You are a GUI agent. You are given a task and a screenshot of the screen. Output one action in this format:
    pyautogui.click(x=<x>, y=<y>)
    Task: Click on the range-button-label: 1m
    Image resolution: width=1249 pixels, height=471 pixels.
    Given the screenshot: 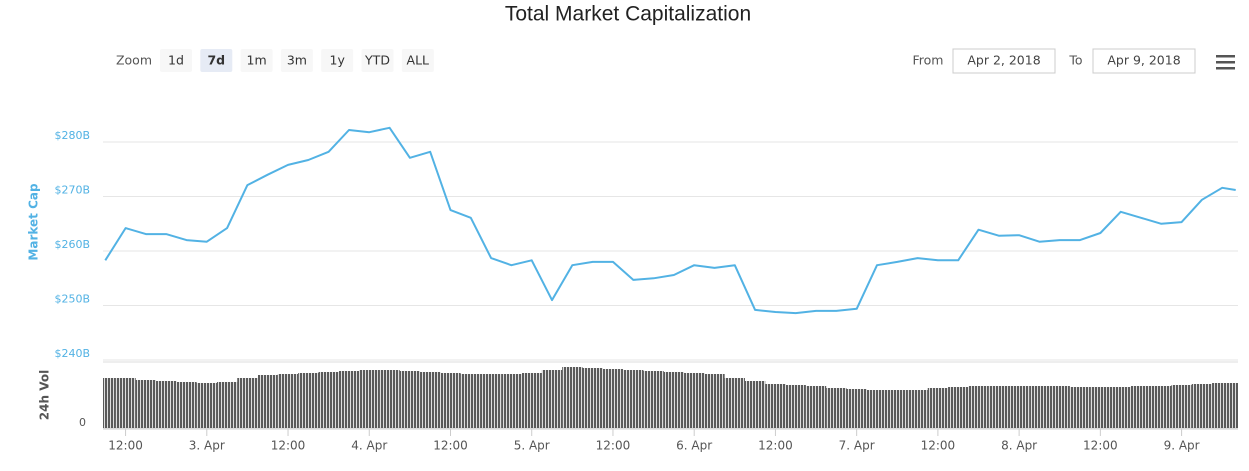 What is the action you would take?
    pyautogui.click(x=257, y=60)
    